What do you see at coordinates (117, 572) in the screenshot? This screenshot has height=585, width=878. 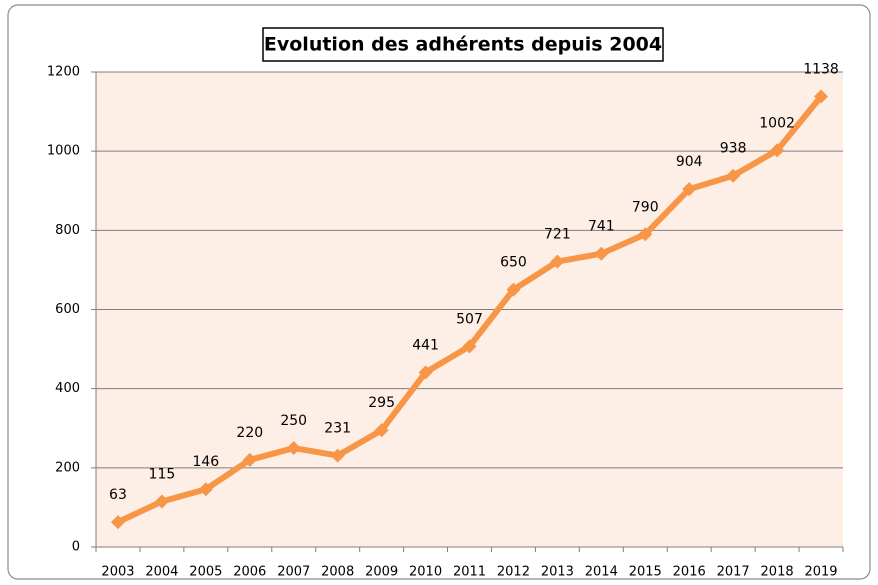 I see `x-tick-label: 2003` at bounding box center [117, 572].